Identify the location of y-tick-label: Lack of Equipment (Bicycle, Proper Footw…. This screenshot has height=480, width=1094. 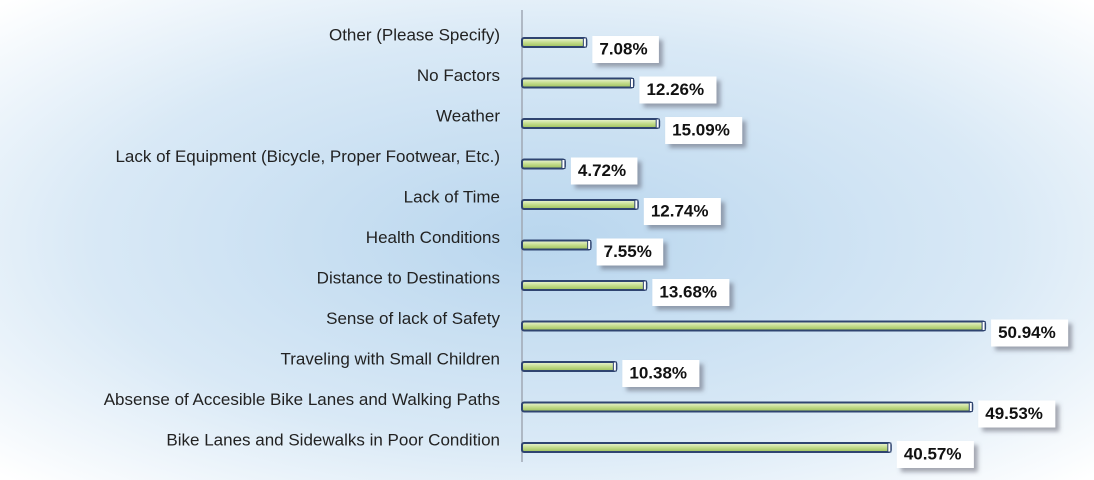
(307, 156).